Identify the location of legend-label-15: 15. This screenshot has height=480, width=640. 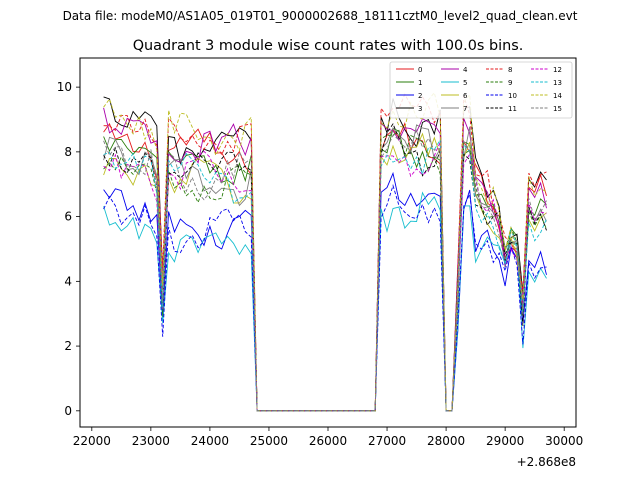
(557, 109).